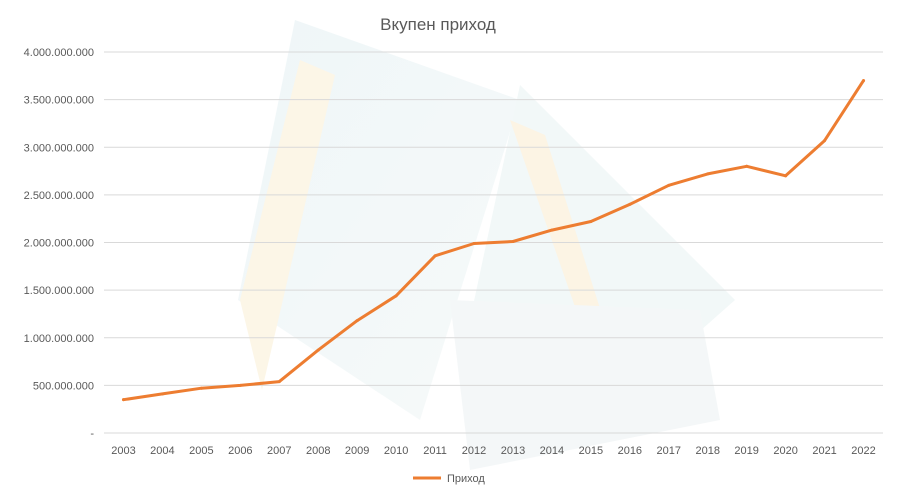  Describe the element at coordinates (746, 451) in the screenshot. I see `x-tick-label: 2019` at that location.